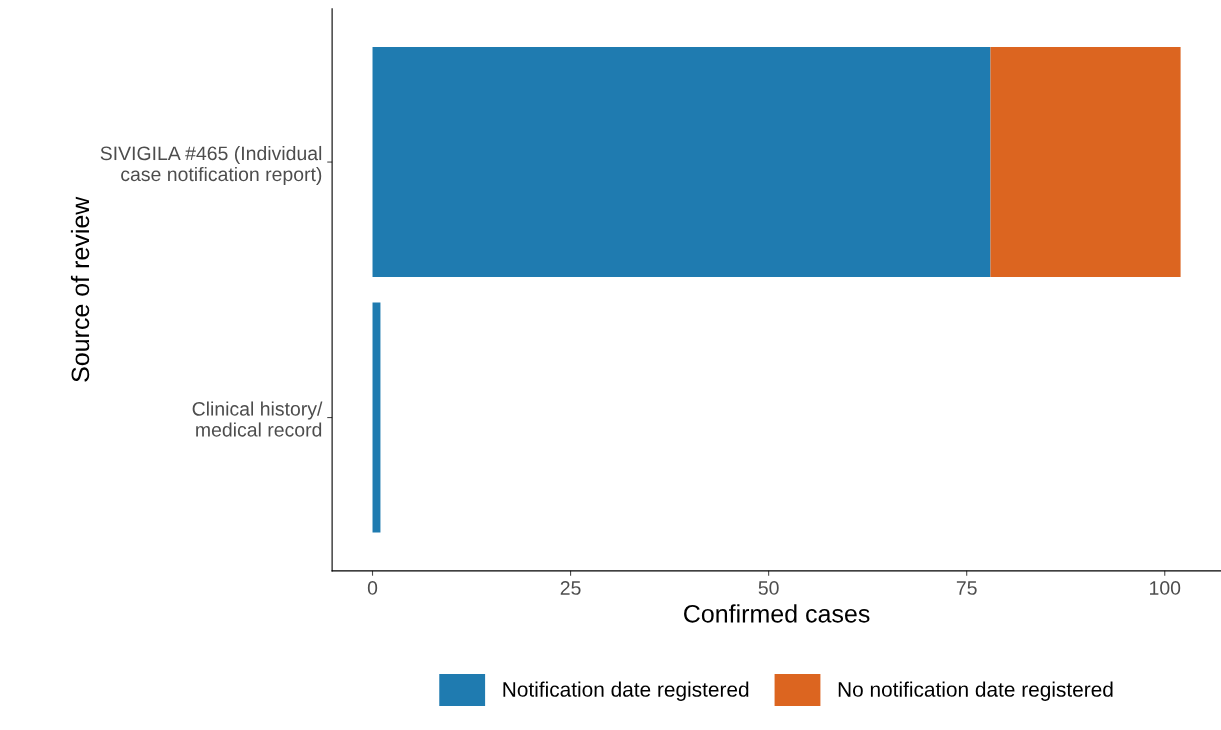 Image resolution: width=1221 pixels, height=730 pixels. What do you see at coordinates (768, 588) in the screenshot?
I see `x-tick-label: 50` at bounding box center [768, 588].